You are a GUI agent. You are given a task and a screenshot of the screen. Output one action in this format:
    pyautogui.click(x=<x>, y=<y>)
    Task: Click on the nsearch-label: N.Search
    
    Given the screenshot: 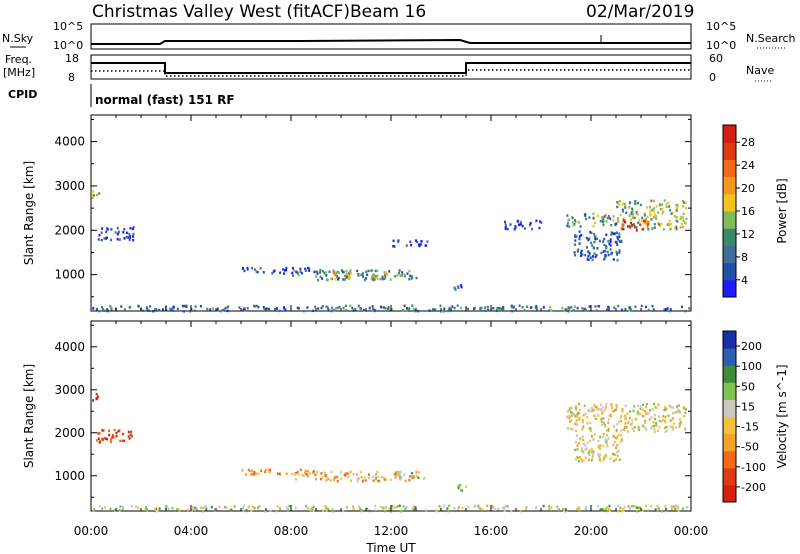 What is the action you would take?
    pyautogui.click(x=771, y=38)
    